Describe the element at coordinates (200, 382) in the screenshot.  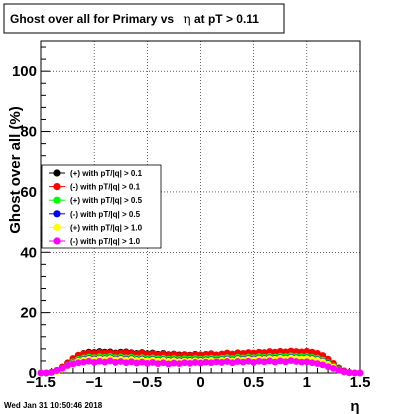
I see `x-tick-label: 0` at that location.